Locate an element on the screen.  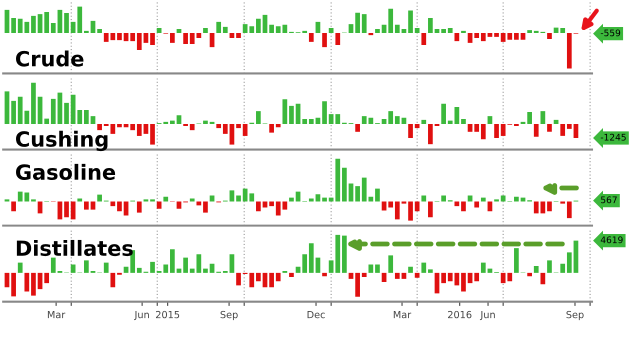
text: -1245 is located at coordinates (613, 137).